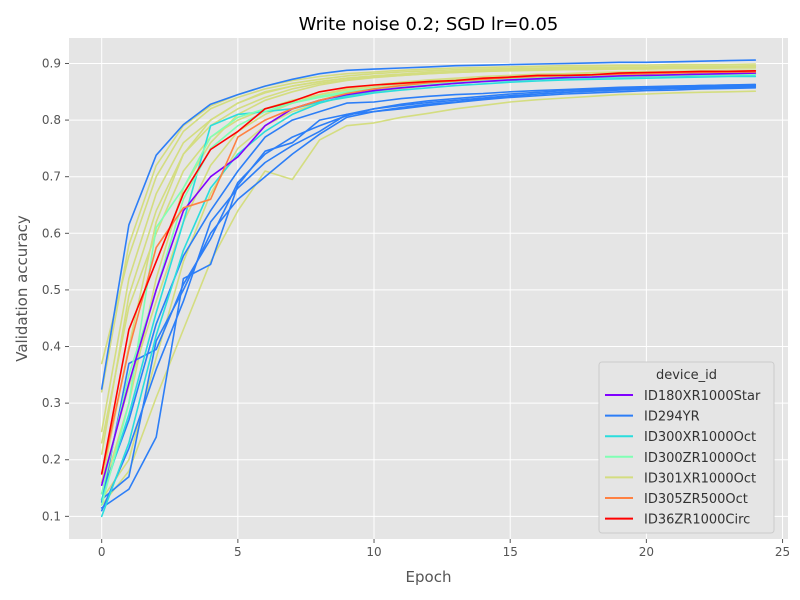 This screenshot has height=600, width=800. I want to click on legend-item: ID300XR1000Oct, so click(680, 437).